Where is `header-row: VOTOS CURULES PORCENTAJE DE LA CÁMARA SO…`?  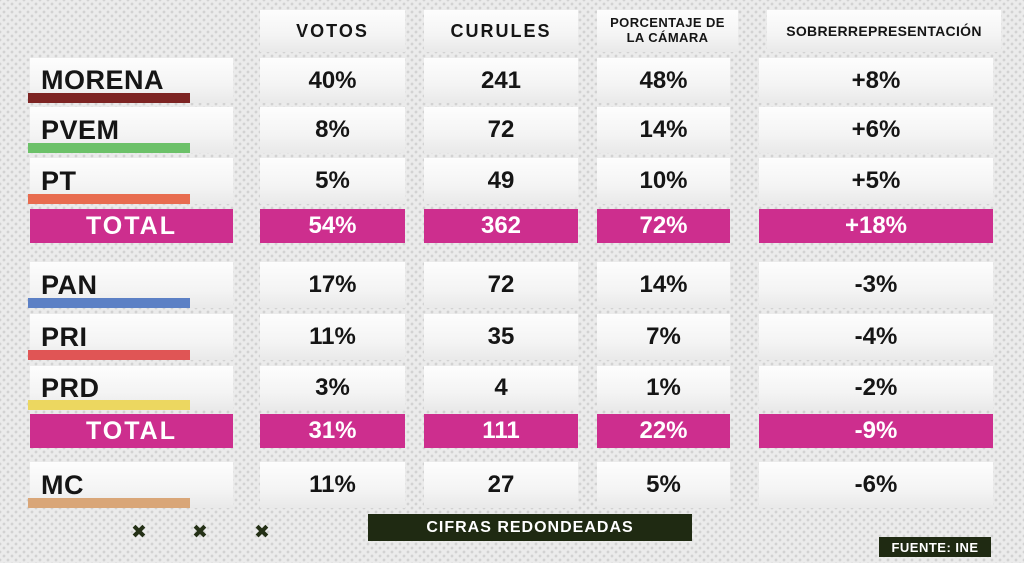
header-row: VOTOS CURULES PORCENTAJE DE LA CÁMARA SO… is located at coordinates (515, 31).